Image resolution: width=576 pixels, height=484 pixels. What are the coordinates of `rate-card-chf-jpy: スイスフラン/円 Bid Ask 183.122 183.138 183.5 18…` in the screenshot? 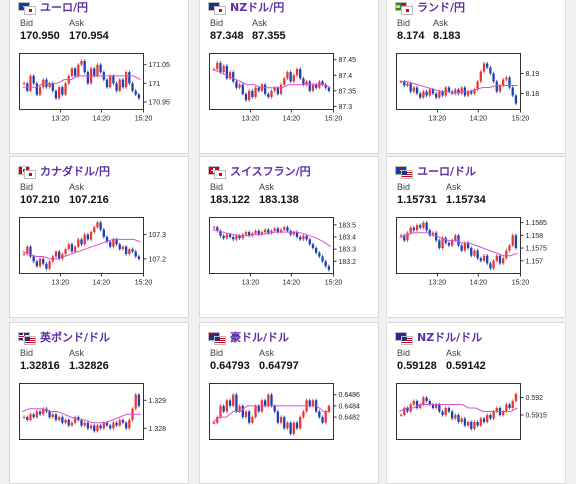 It's located at (289, 237).